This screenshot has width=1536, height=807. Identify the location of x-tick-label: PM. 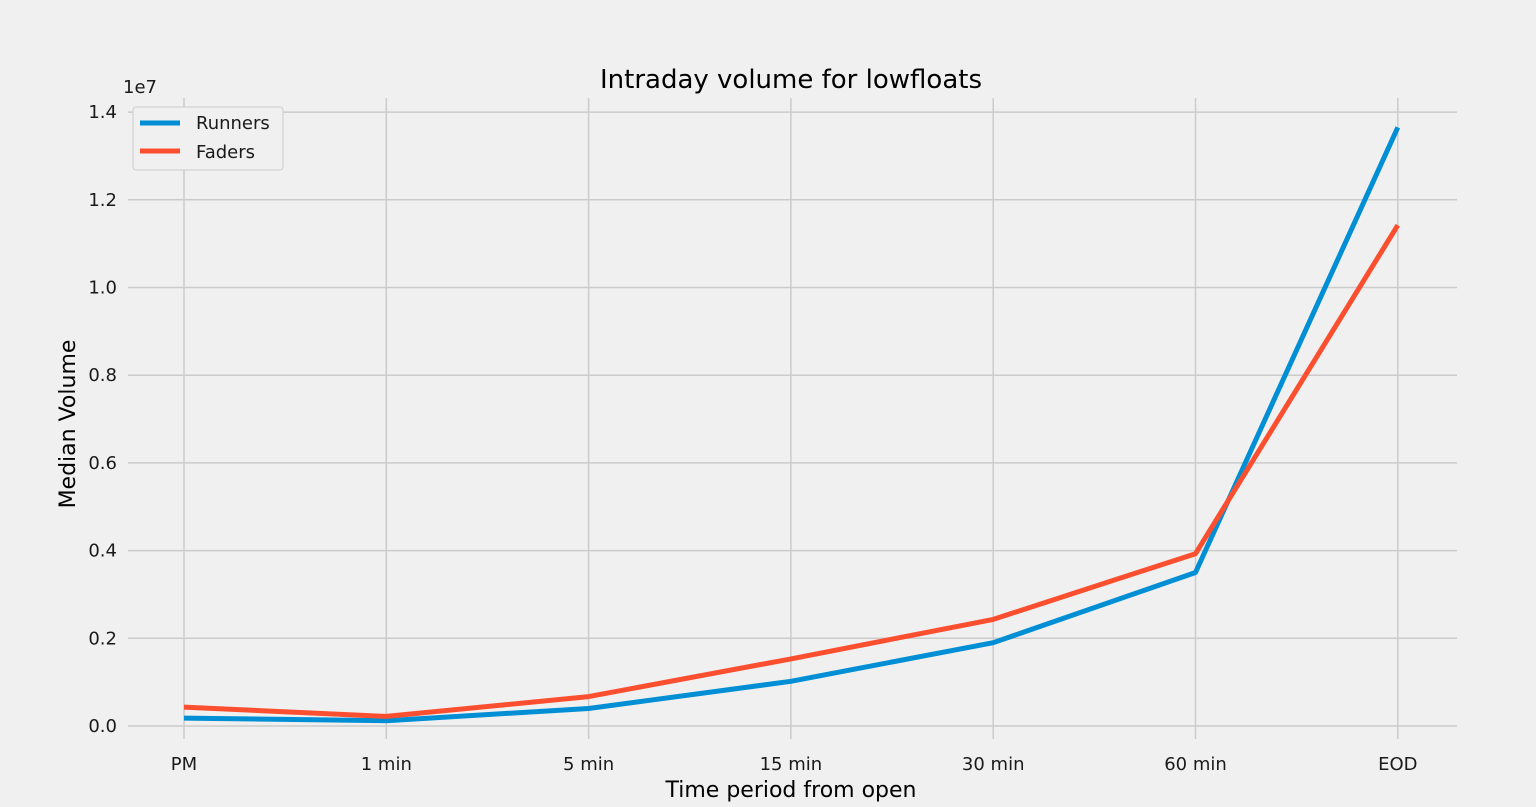
(184, 764).